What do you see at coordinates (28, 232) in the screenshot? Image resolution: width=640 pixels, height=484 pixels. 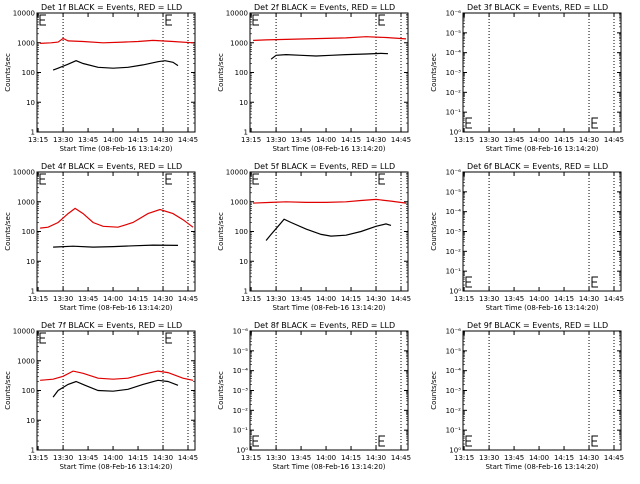 I see `y-tick-label: 100` at bounding box center [28, 232].